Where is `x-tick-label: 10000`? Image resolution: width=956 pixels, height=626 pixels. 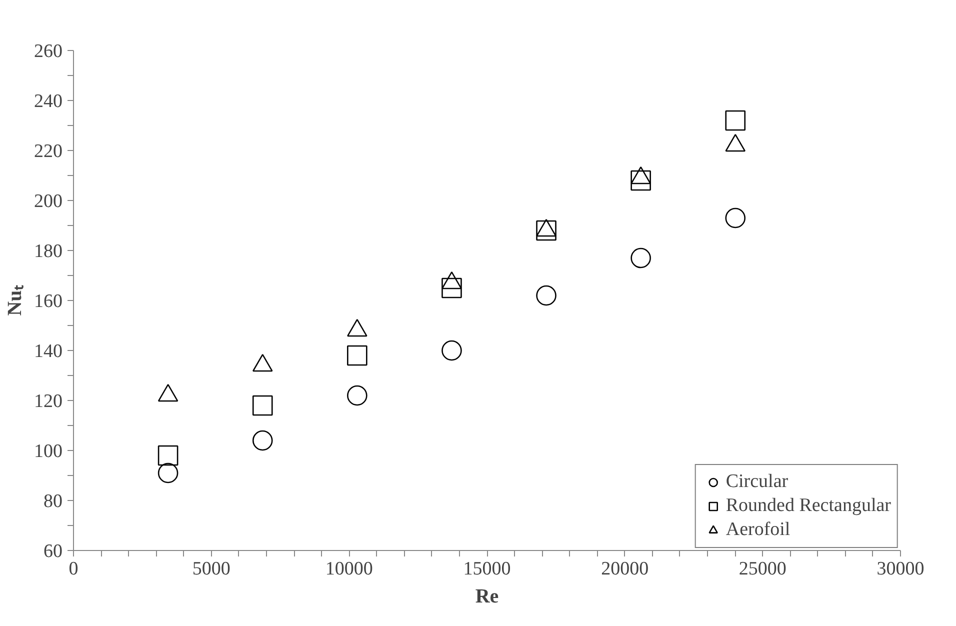 x-tick-label: 10000 is located at coordinates (349, 569).